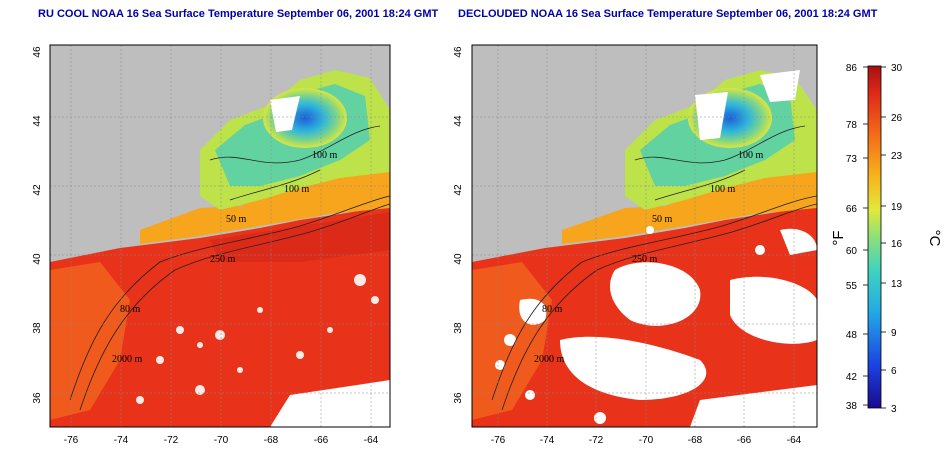 This screenshot has width=950, height=475. Describe the element at coordinates (852, 286) in the screenshot. I see `fahrenheit-tick: 55` at that location.